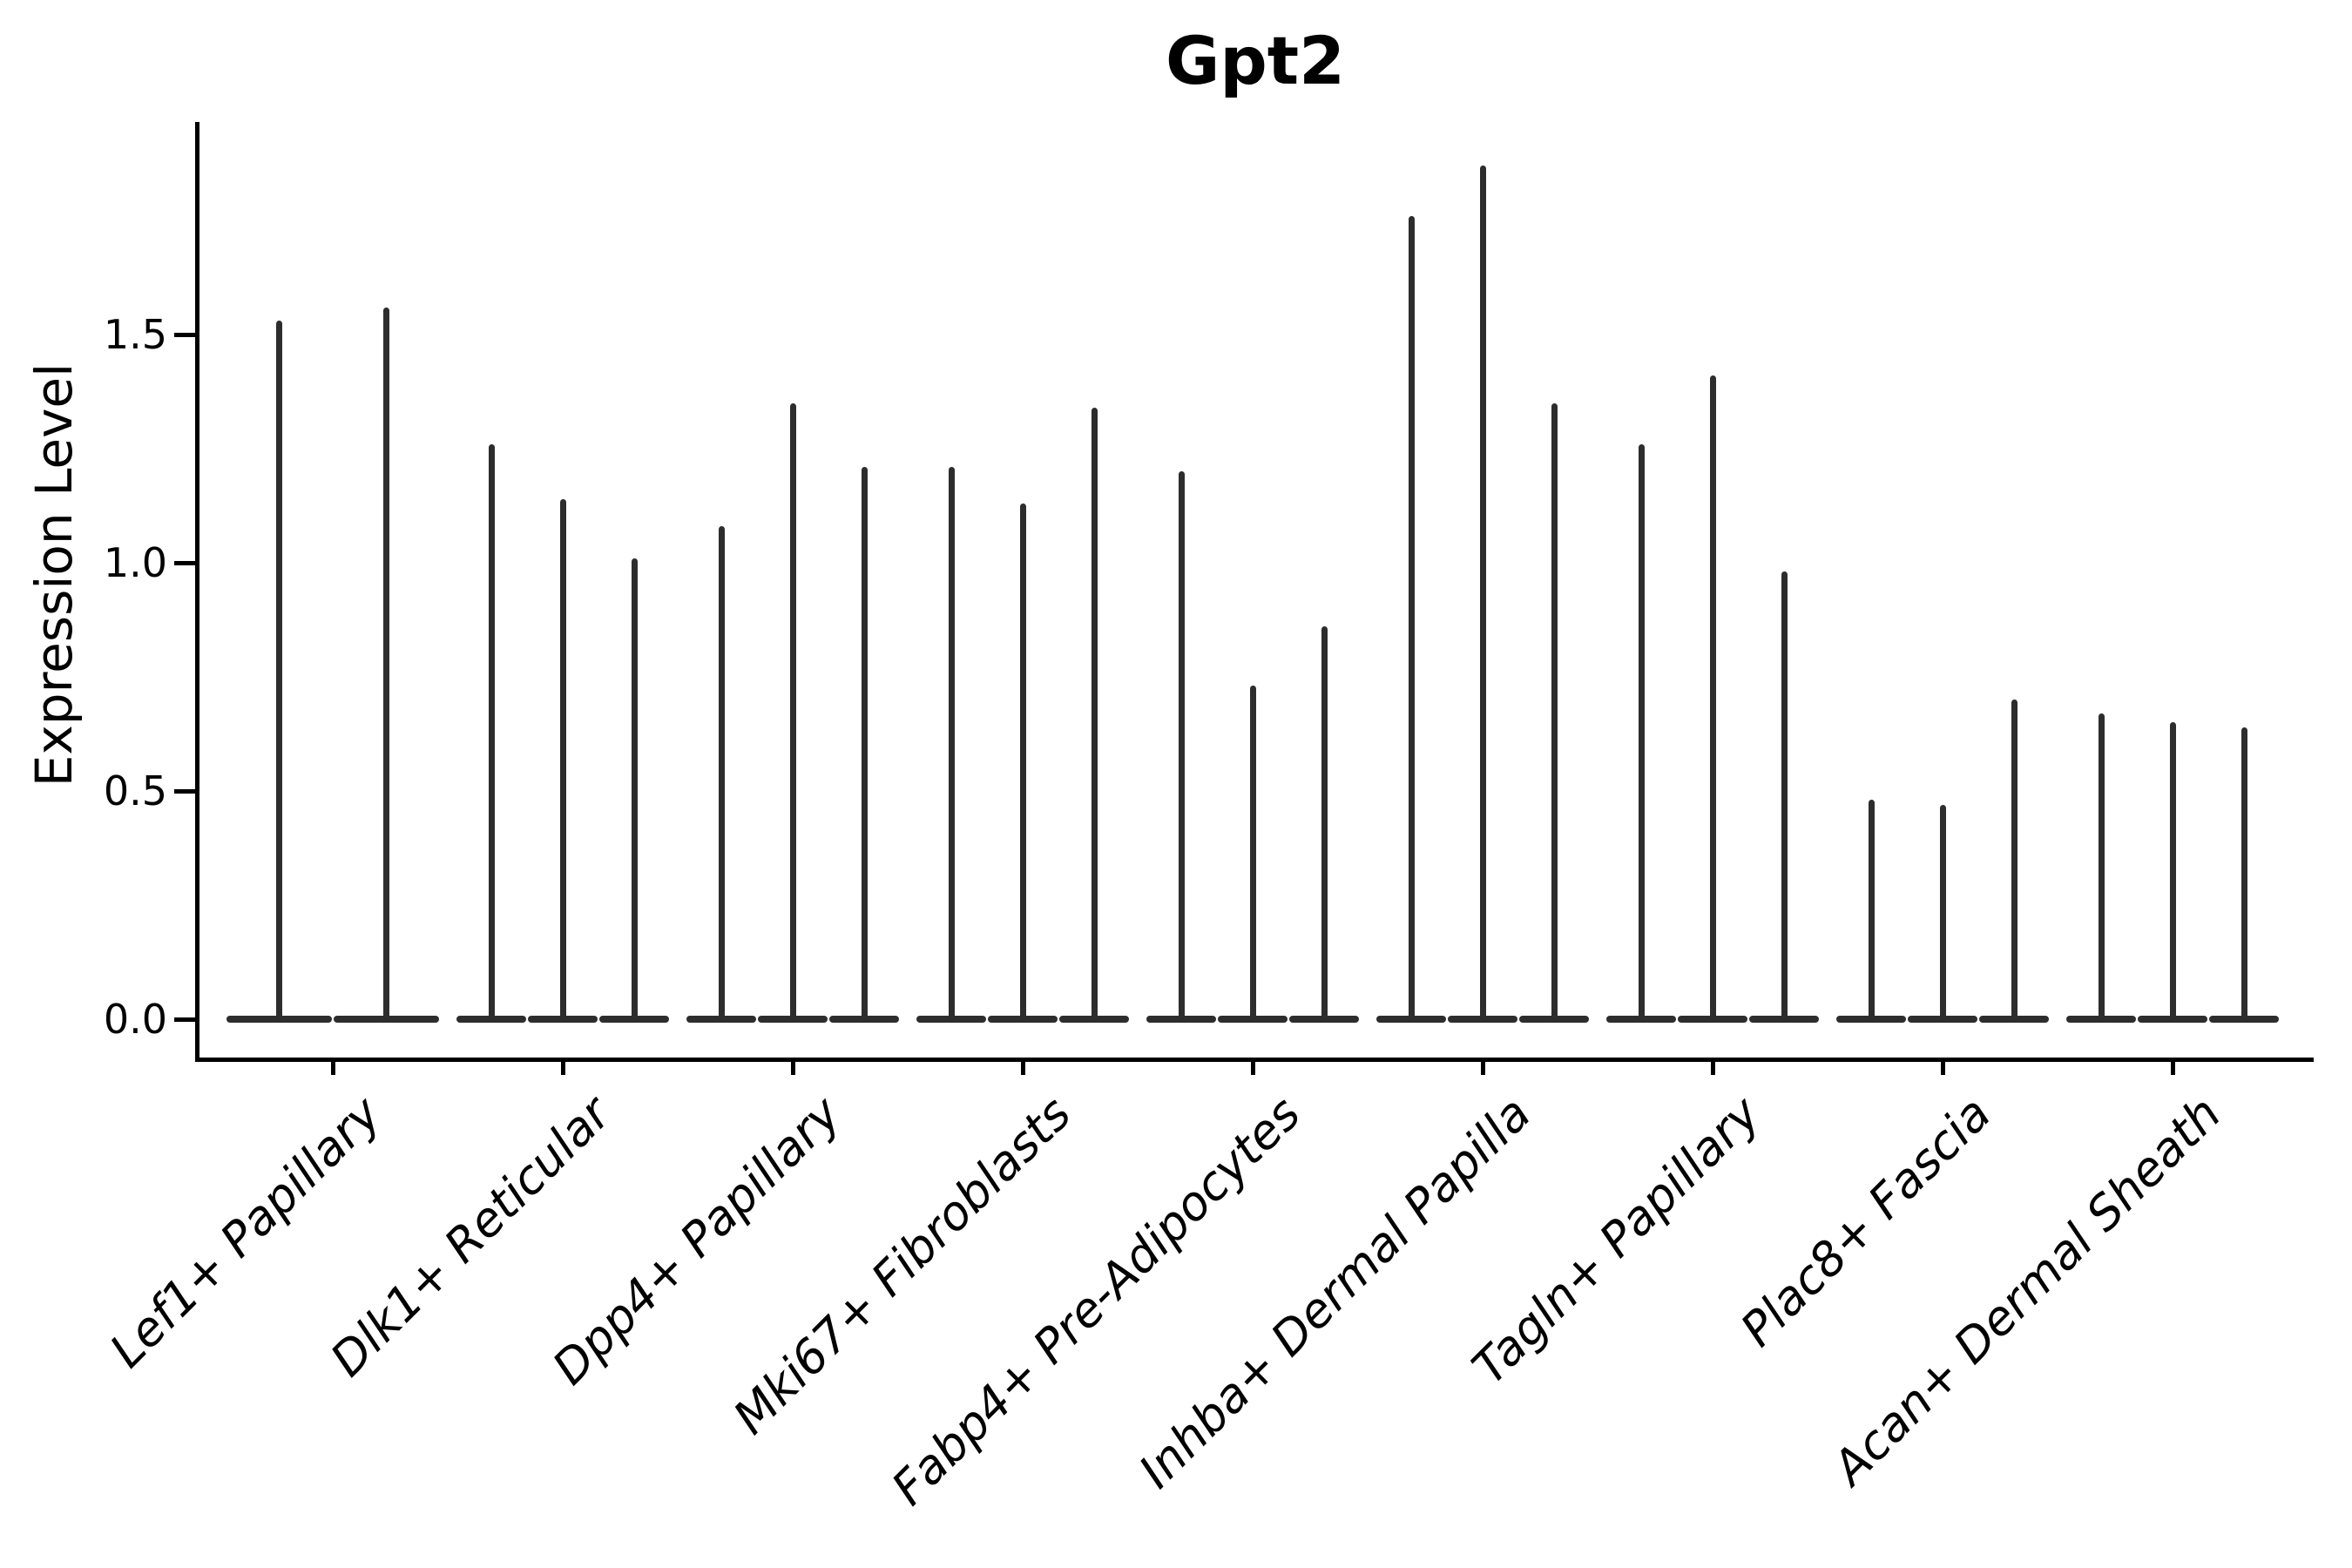  I want to click on y-tick-label: 0.5, so click(135, 790).